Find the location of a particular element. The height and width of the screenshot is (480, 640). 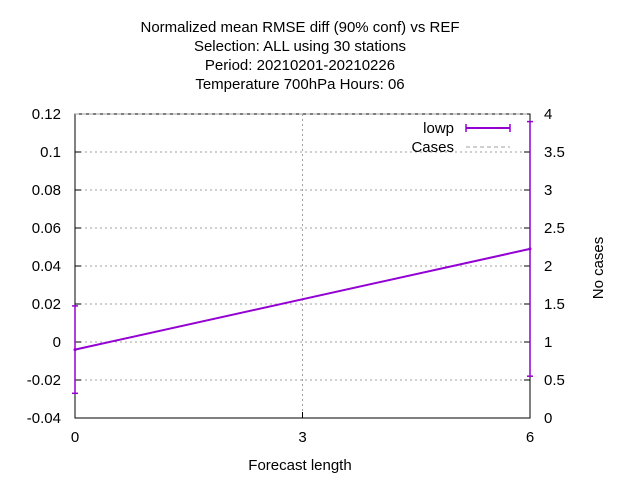

y2-tick-label: 1.5 is located at coordinates (554, 304).